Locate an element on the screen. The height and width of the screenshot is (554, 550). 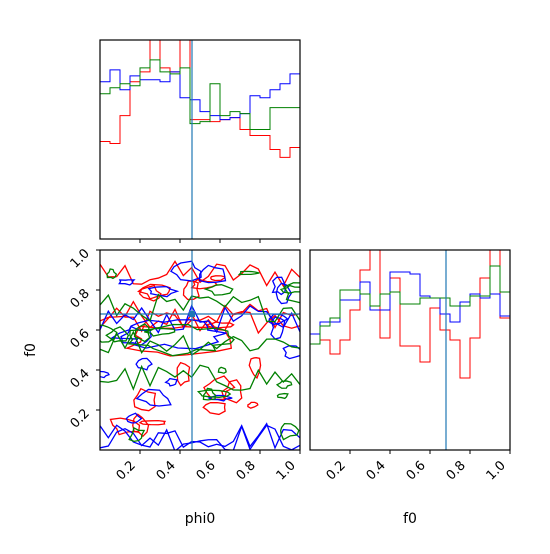
hist-f0-xlabel: f0 is located at coordinates (410, 519).